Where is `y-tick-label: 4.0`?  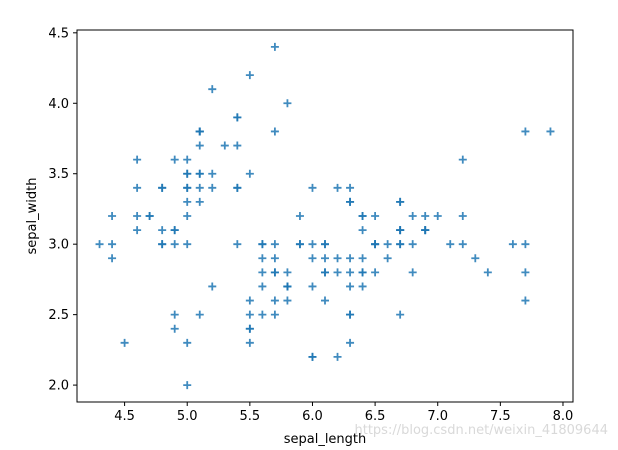 y-tick-label: 4.0 is located at coordinates (58, 104).